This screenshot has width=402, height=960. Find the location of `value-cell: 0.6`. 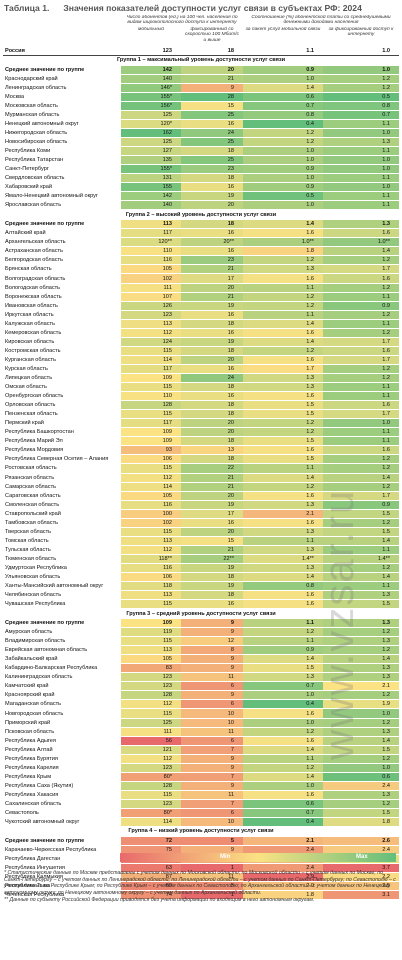

value-cell: 0.6 is located at coordinates (361, 777).